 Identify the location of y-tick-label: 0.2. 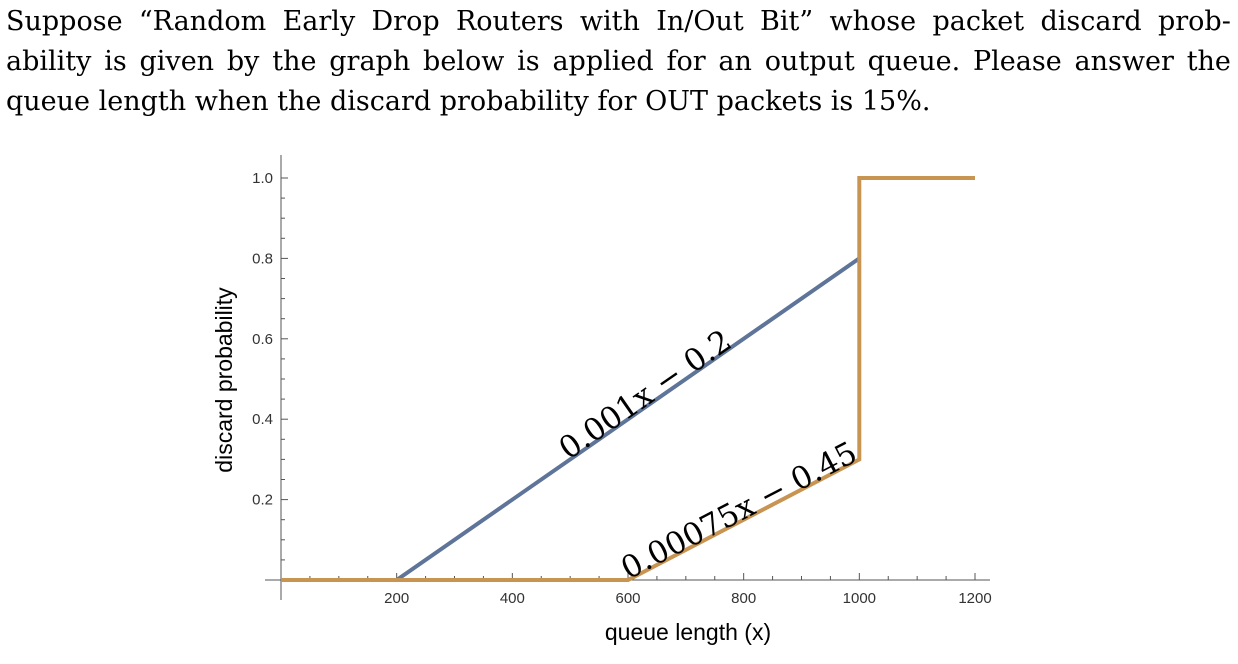
(262, 500).